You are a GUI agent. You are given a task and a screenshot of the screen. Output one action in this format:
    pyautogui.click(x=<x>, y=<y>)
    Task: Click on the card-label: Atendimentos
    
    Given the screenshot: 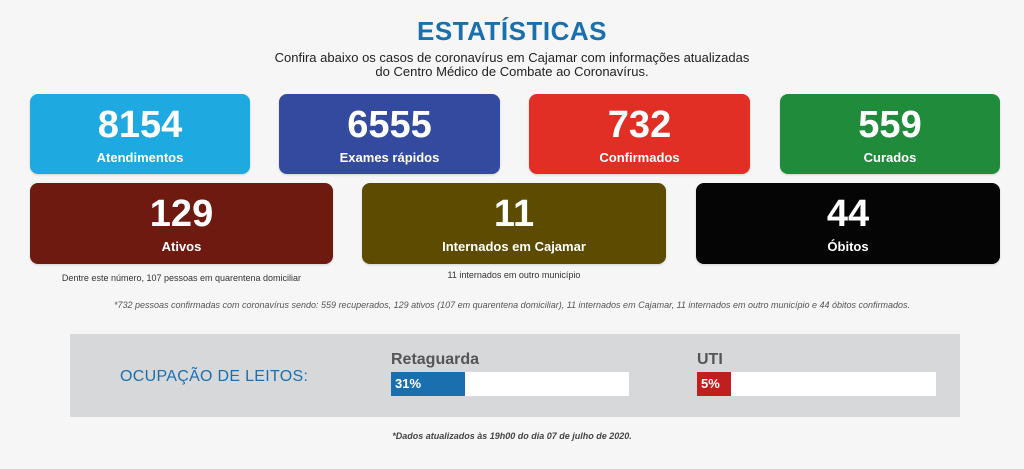 What is the action you would take?
    pyautogui.click(x=140, y=157)
    